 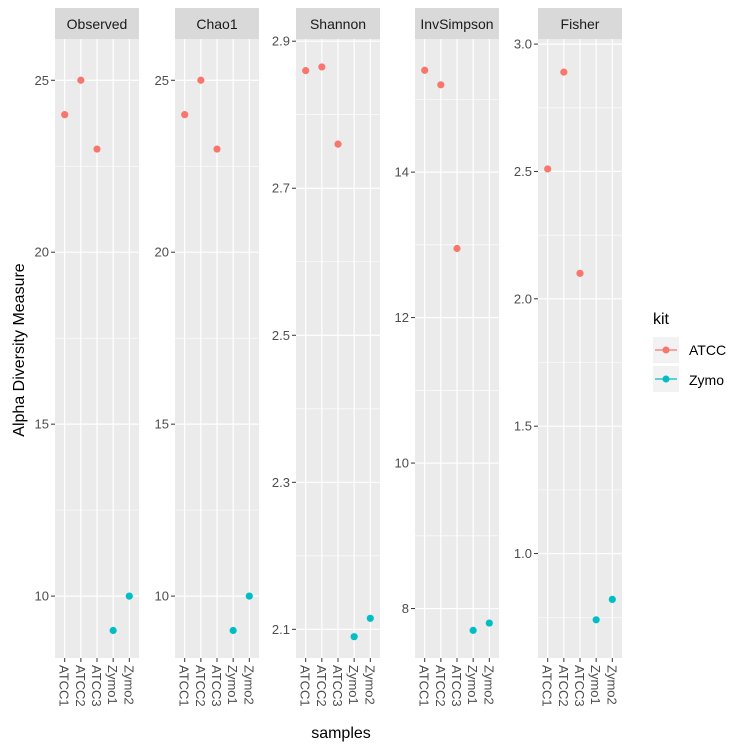 What do you see at coordinates (402, 463) in the screenshot?
I see `y-tick-label-invsimpson: 10` at bounding box center [402, 463].